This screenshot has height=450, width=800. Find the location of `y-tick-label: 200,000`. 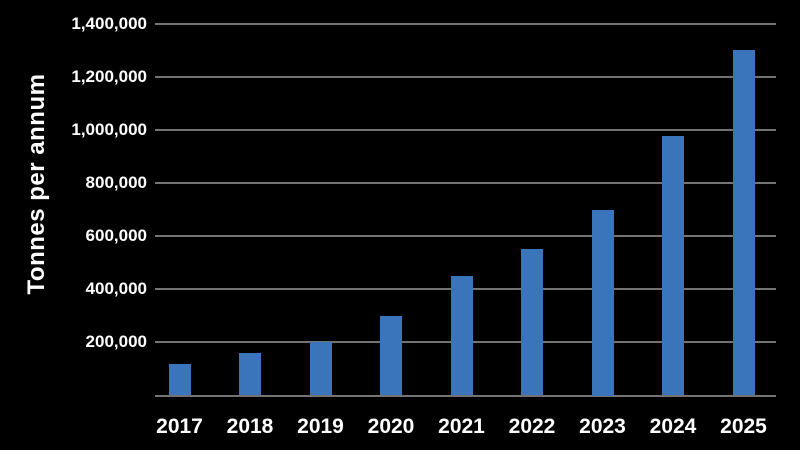

y-tick-label: 200,000 is located at coordinates (116, 342).